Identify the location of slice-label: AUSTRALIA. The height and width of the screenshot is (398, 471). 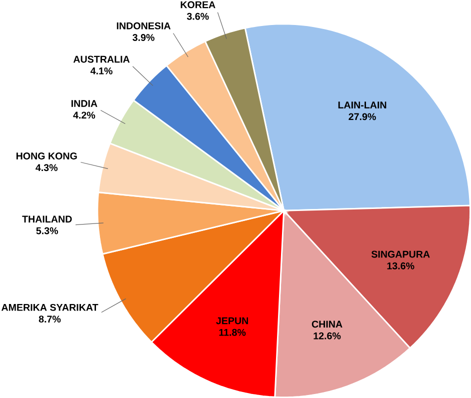
(101, 59).